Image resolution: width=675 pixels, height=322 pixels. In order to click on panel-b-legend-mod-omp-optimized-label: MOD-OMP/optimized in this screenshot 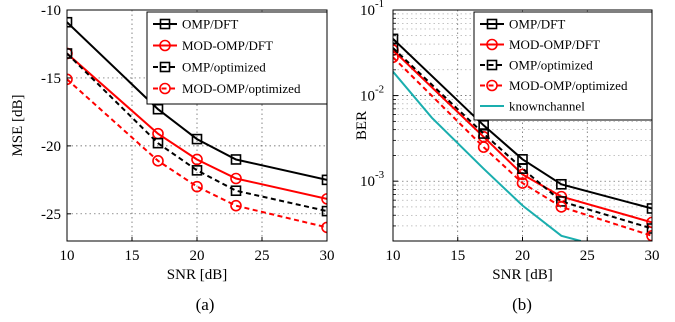, I will do `click(568, 85)`.